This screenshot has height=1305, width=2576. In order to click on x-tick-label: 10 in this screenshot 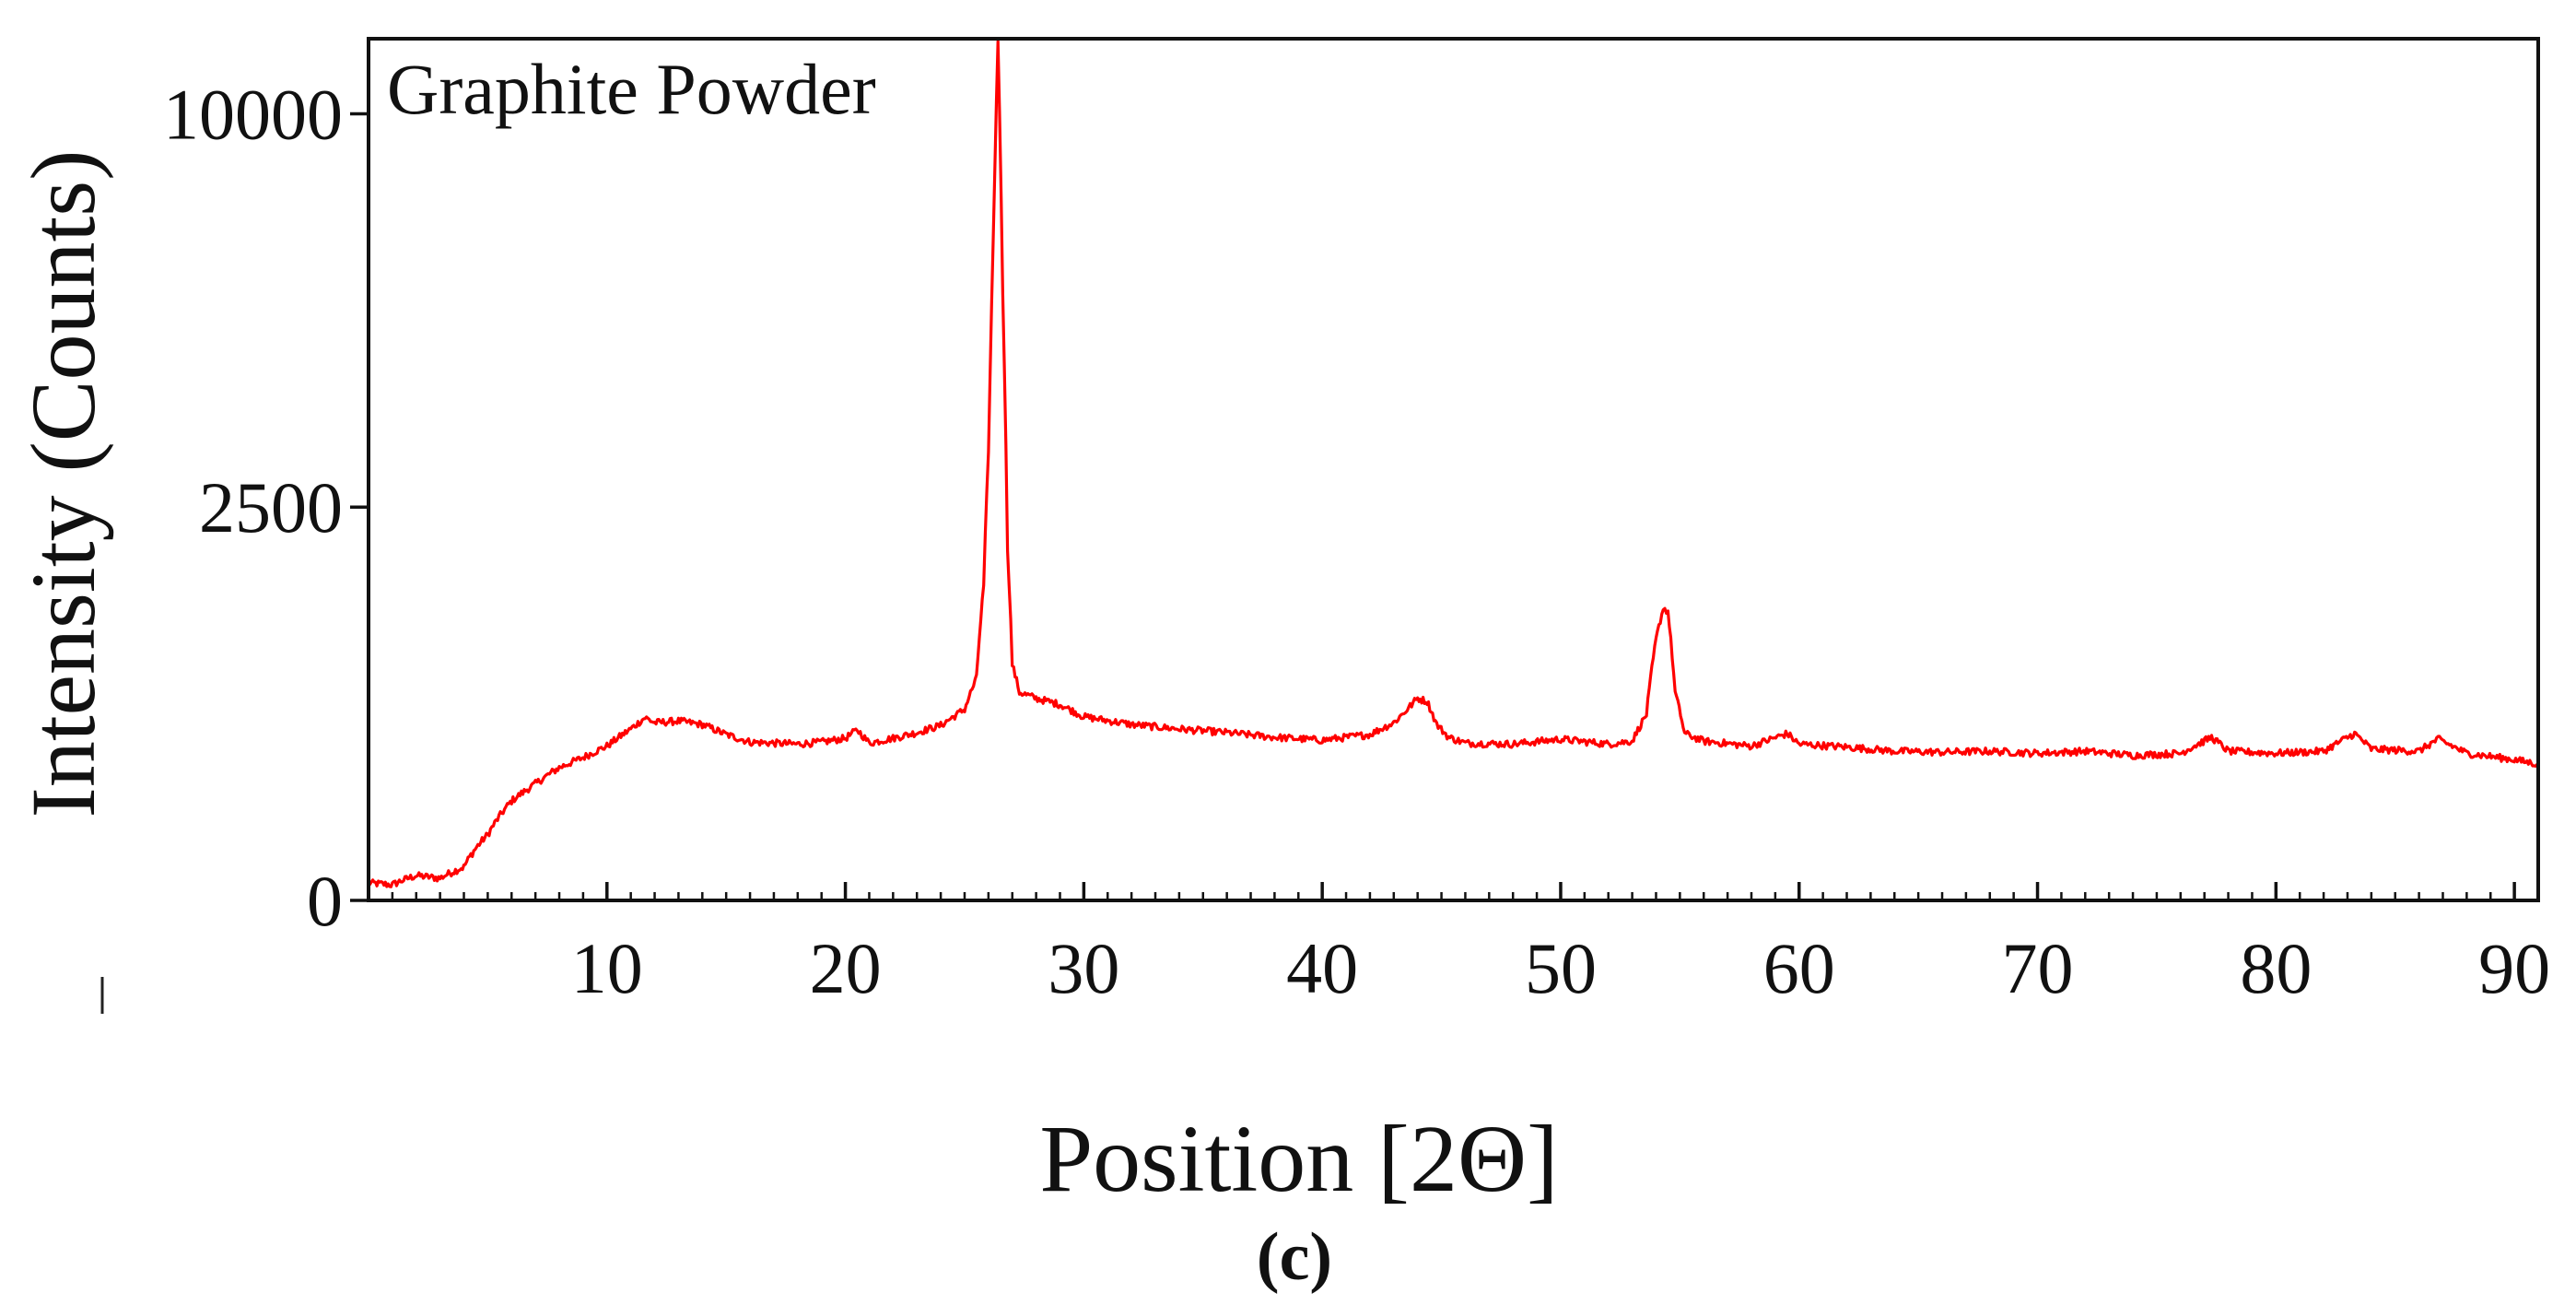, I will do `click(607, 968)`.